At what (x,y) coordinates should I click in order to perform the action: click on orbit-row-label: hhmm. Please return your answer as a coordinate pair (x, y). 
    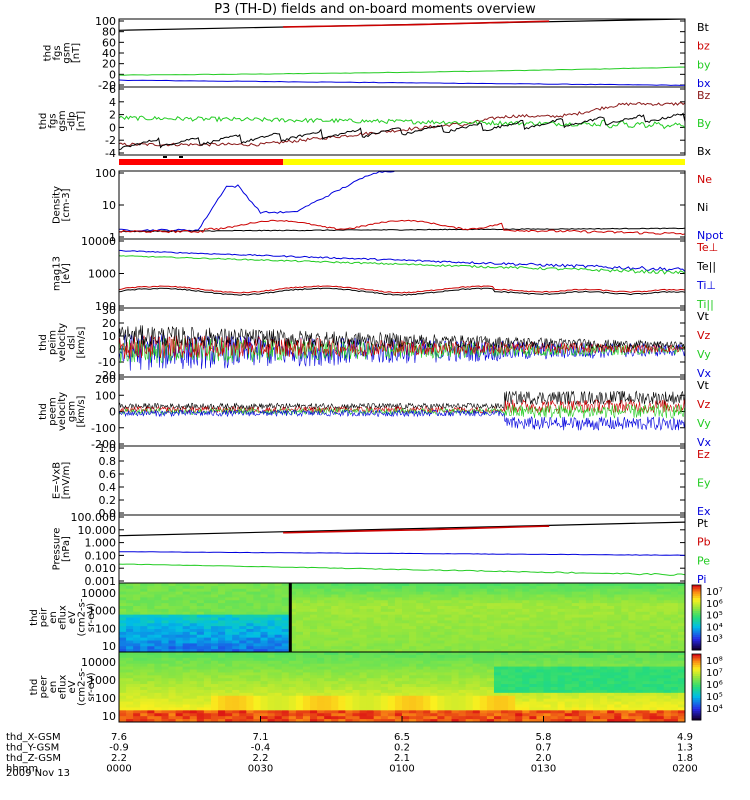
    Looking at the image, I should click on (22, 769).